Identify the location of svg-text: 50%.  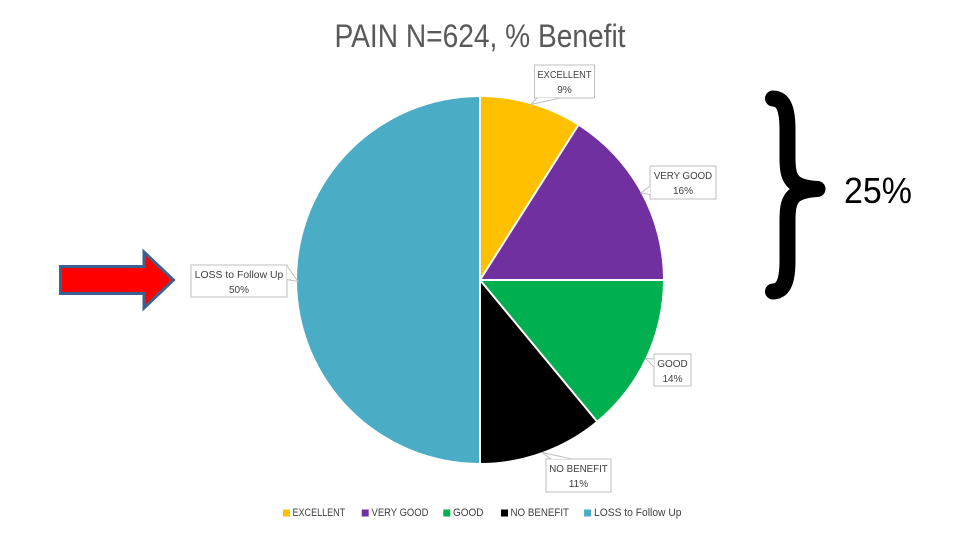
(239, 290).